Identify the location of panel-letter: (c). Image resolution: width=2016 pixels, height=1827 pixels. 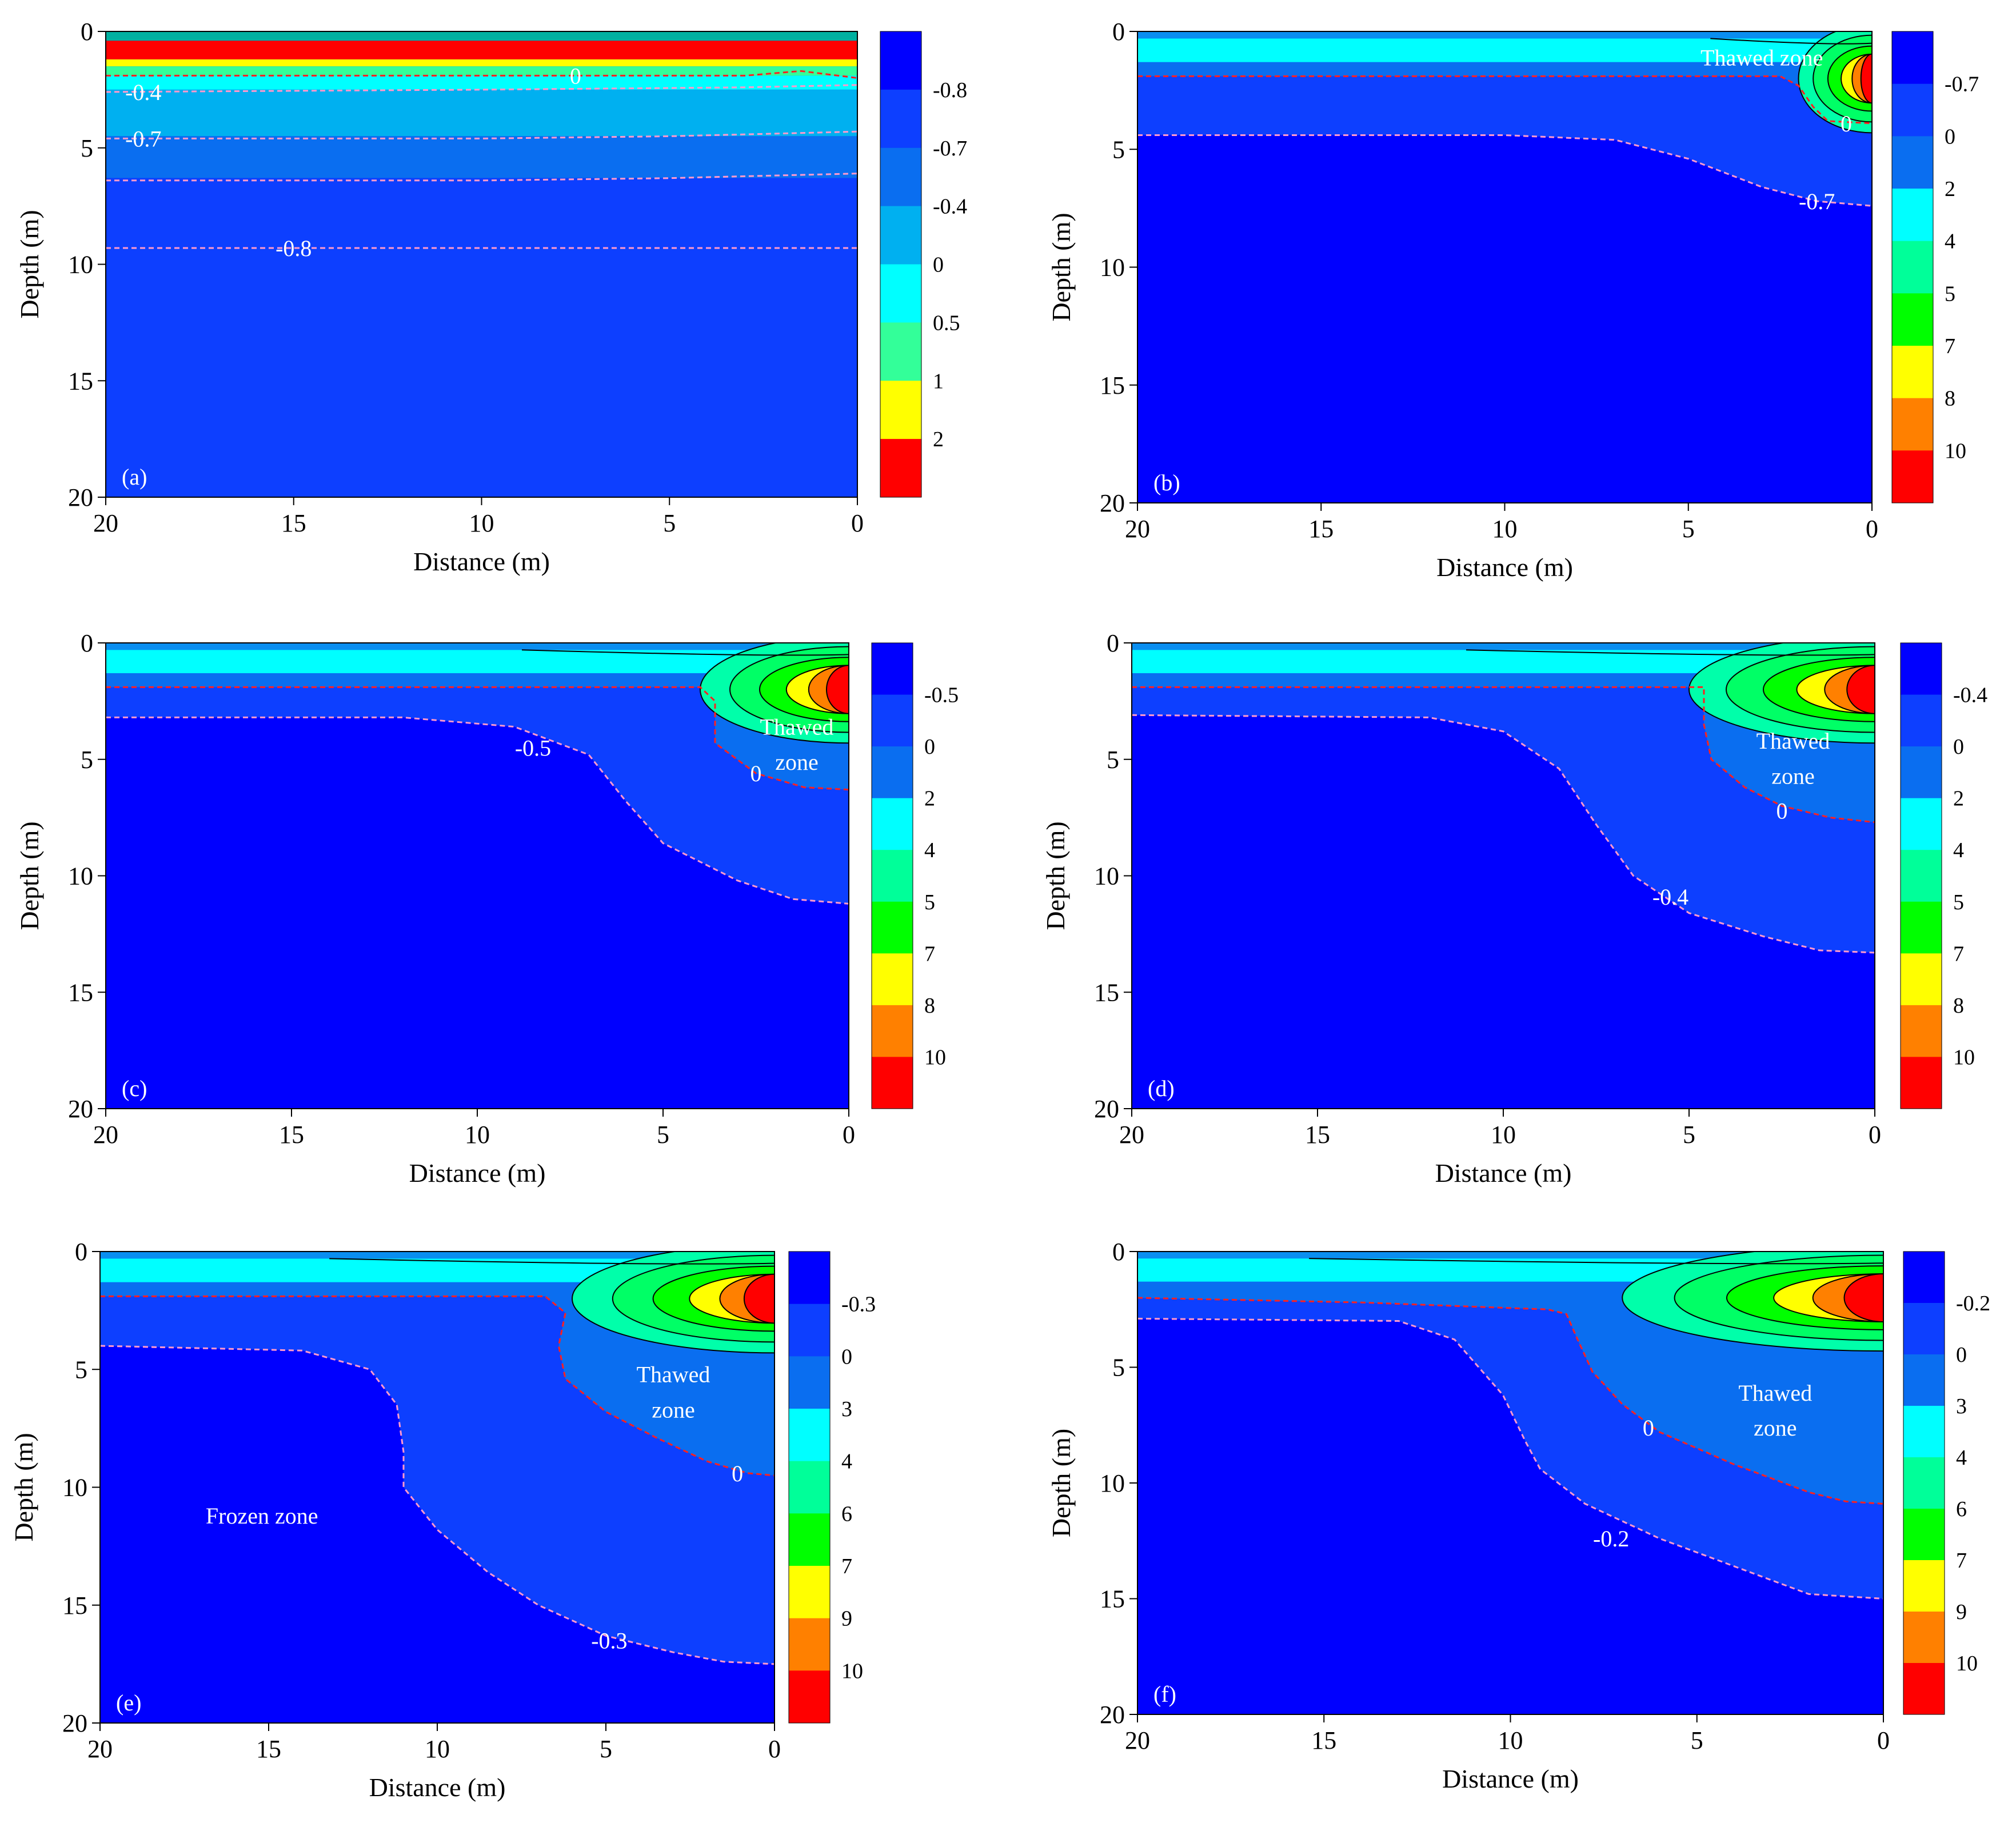
(134, 1088).